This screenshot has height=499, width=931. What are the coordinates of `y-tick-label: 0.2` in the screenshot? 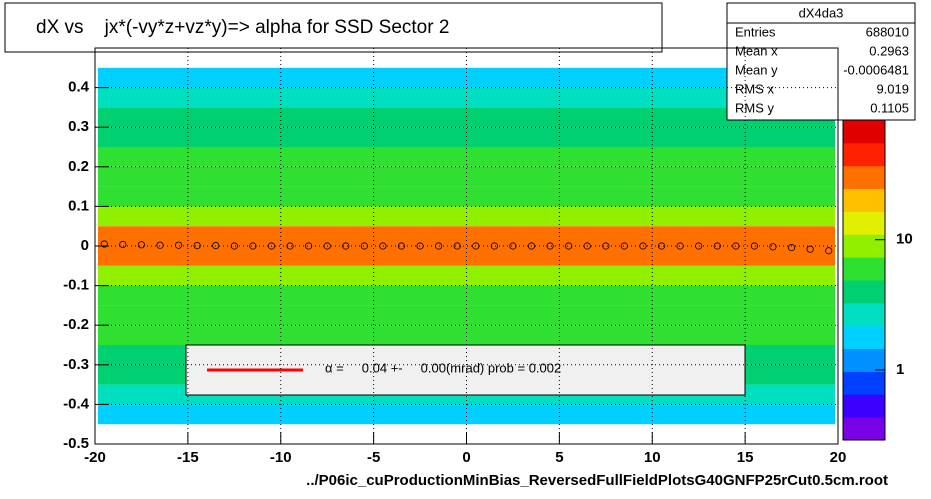 It's located at (78, 166).